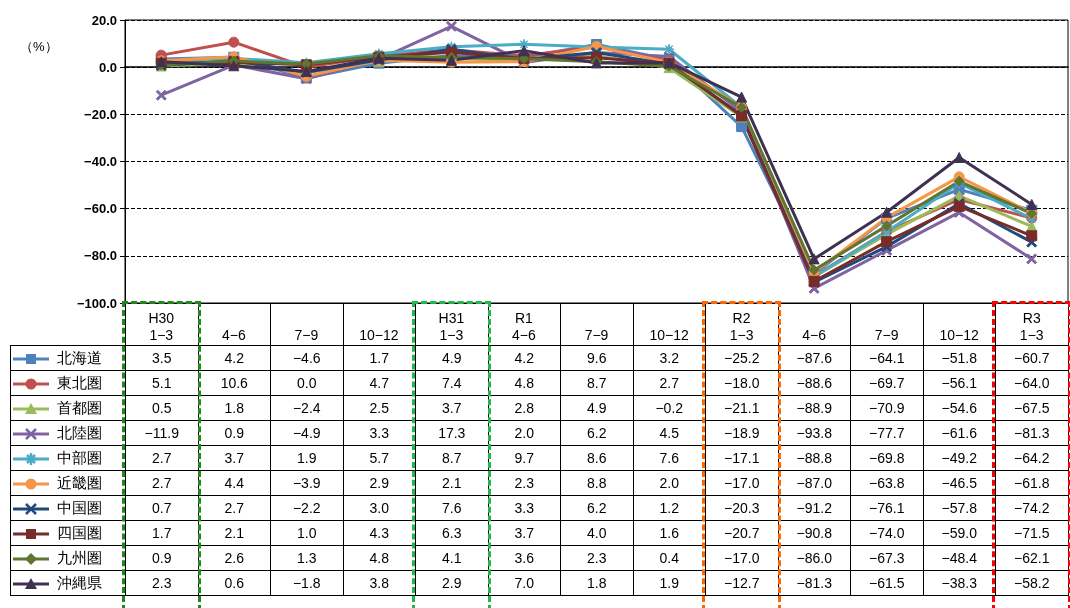  I want to click on x-tick-label: 10−12, so click(959, 334).